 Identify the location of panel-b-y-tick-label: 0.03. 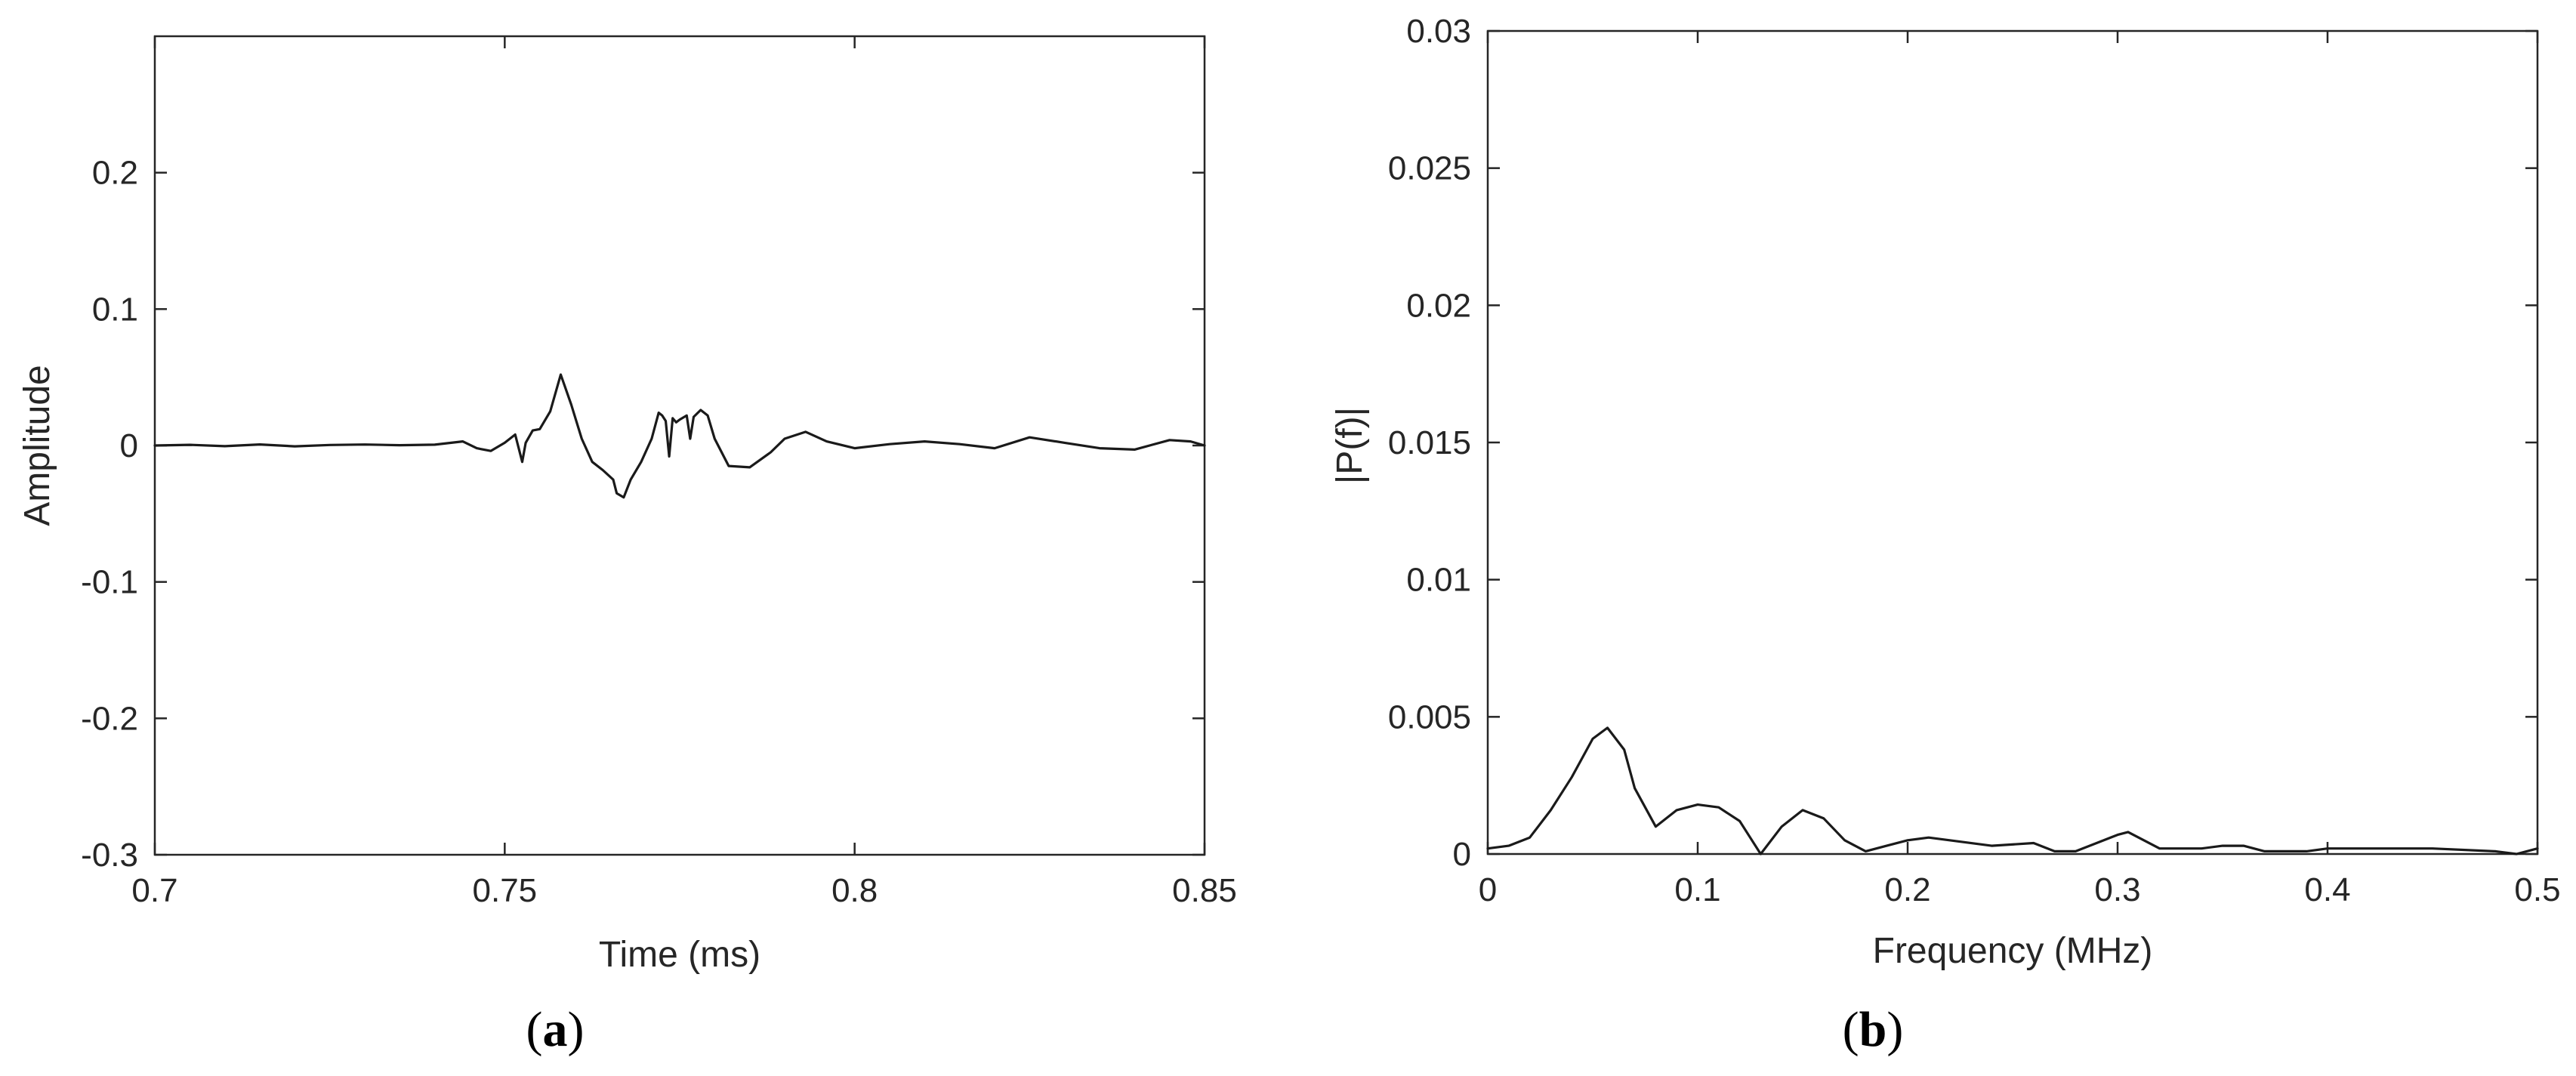
(1438, 31).